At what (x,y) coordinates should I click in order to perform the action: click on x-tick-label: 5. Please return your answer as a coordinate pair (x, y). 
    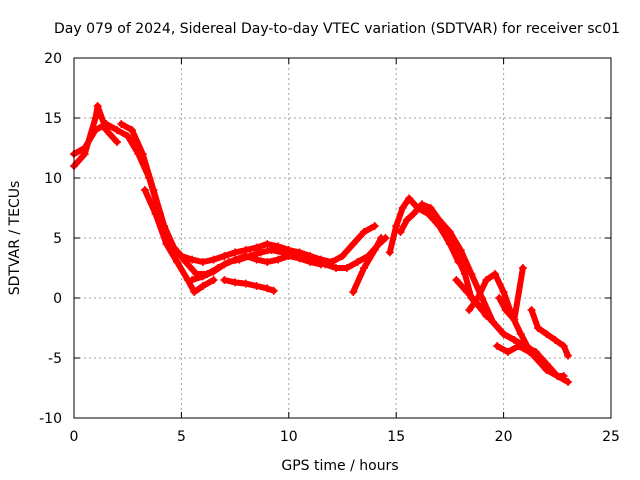
    Looking at the image, I should click on (181, 437).